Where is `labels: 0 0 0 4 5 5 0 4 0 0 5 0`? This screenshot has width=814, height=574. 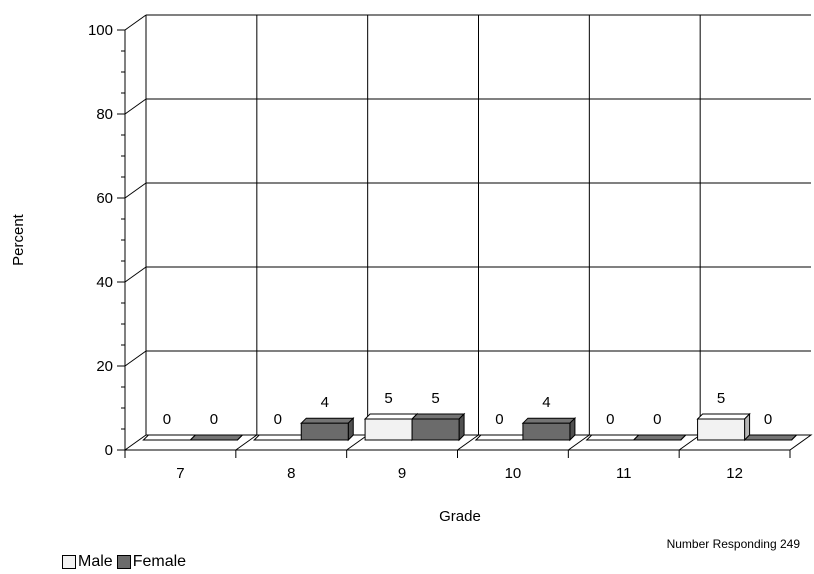 labels: 0 0 0 4 5 5 0 4 0 0 5 0 is located at coordinates (468, 409).